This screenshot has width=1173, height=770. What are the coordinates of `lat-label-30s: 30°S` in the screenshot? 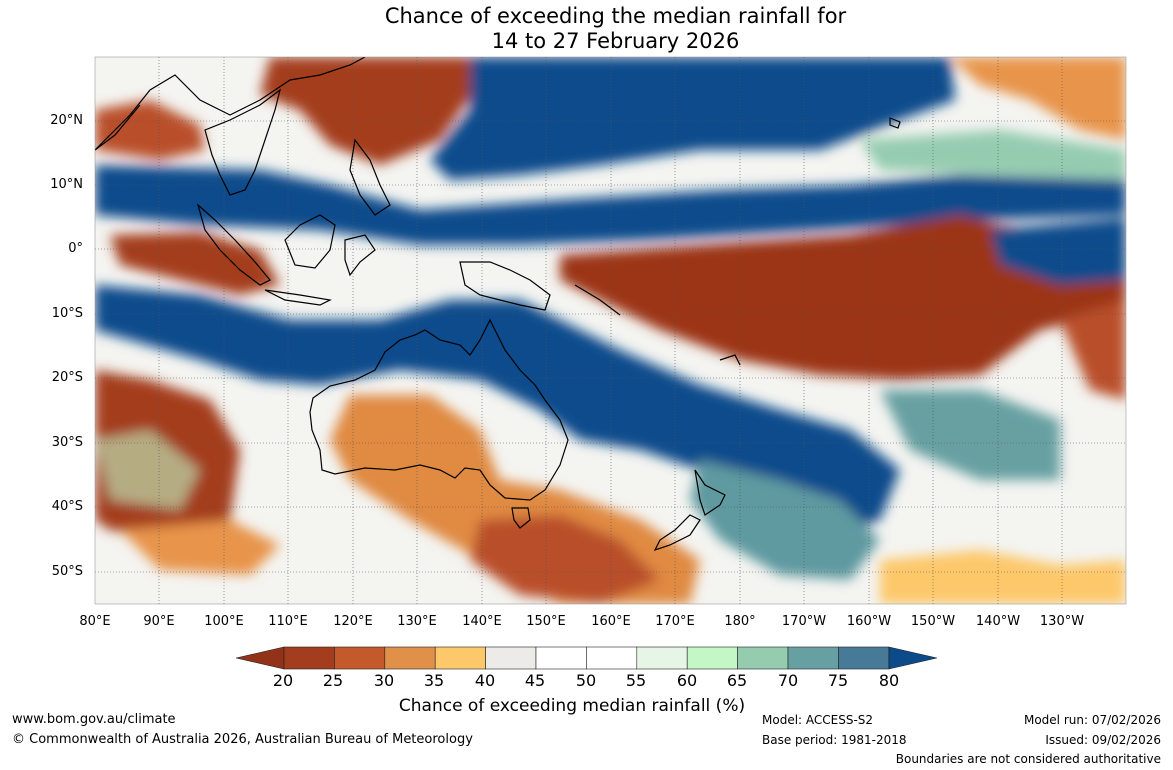 It's located at (67, 442).